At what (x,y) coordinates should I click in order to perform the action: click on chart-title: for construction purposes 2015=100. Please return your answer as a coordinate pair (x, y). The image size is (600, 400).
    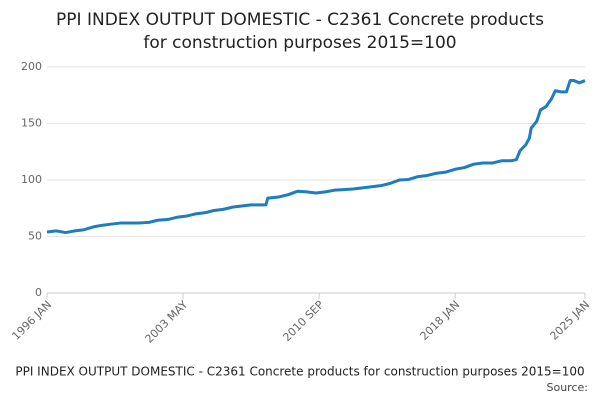
    Looking at the image, I should click on (299, 43).